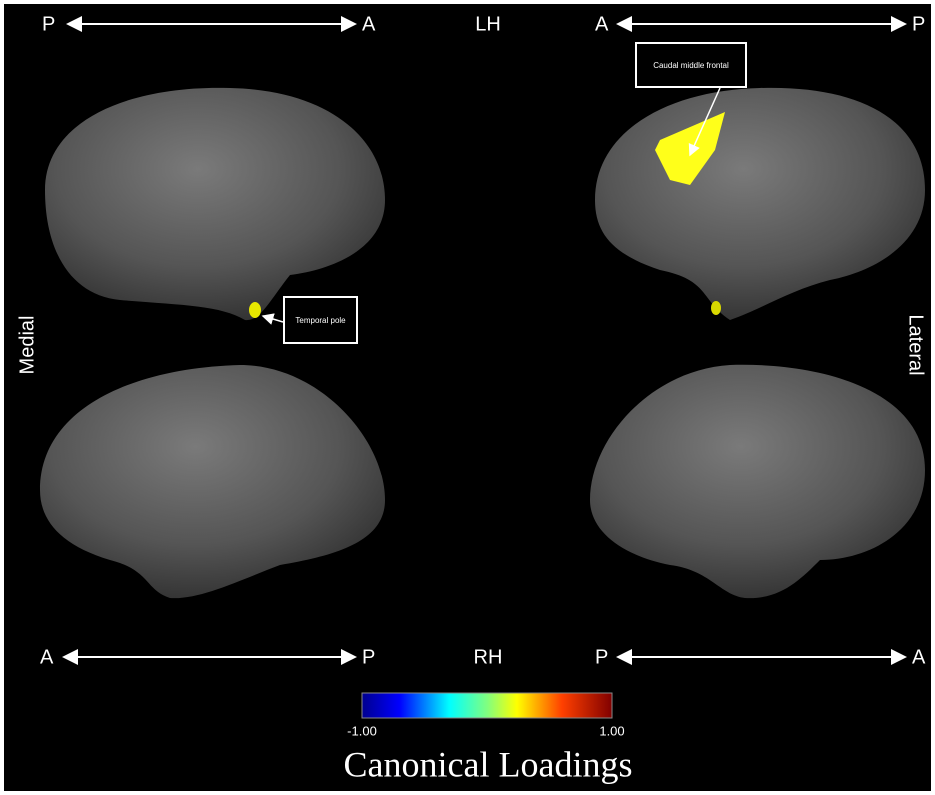  Describe the element at coordinates (757, 481) in the screenshot. I see `brain-rh-lateral` at that location.